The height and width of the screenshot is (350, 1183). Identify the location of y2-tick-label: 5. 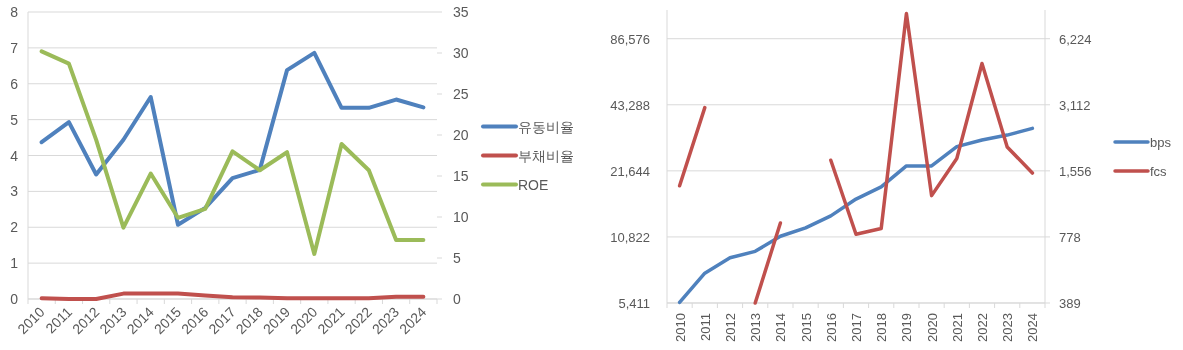
(457, 258).